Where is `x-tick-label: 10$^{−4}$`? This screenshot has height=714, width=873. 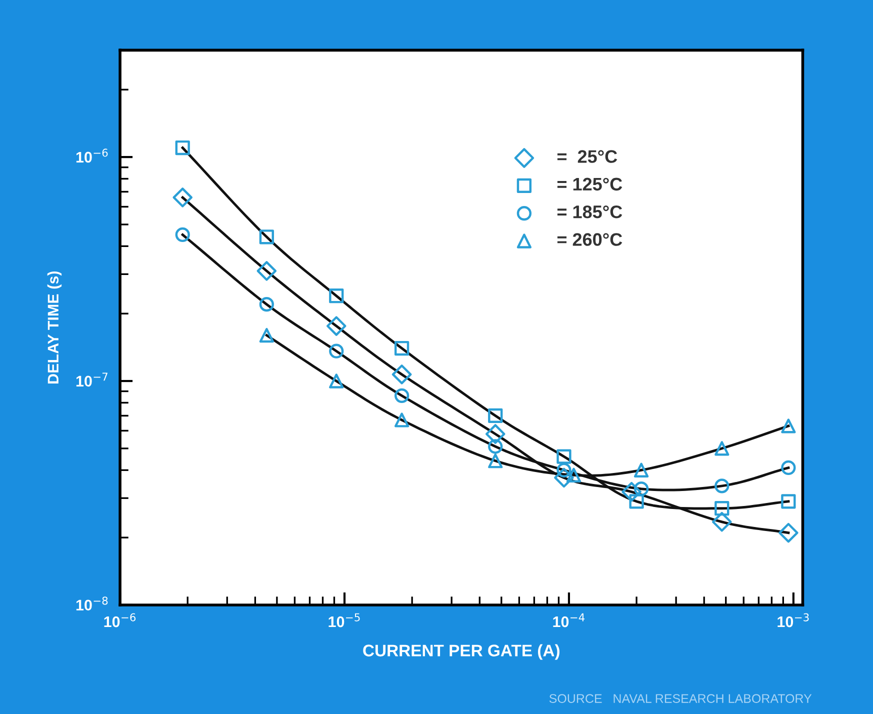 x-tick-label: 10$^{−4}$ is located at coordinates (569, 620).